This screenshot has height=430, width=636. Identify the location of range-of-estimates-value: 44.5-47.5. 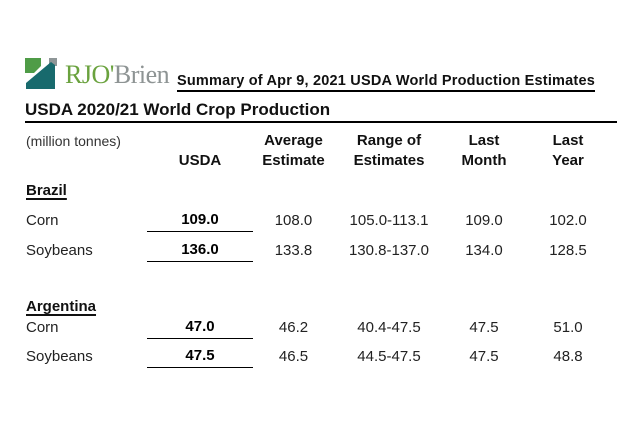
(389, 356).